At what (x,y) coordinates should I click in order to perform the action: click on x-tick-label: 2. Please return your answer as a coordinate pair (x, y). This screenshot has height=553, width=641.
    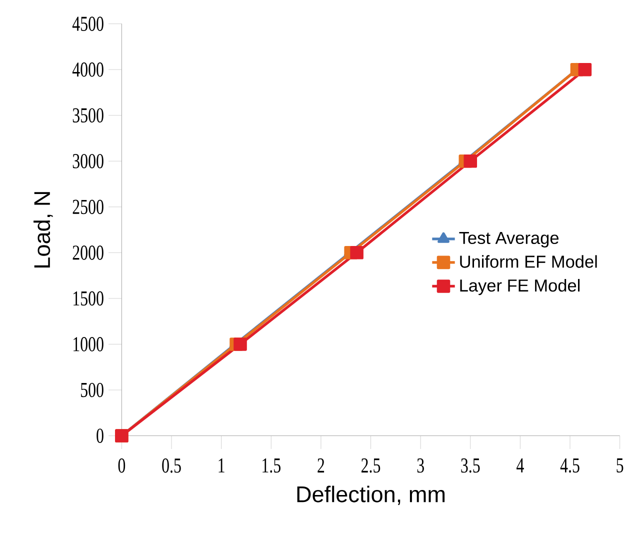
    Looking at the image, I should click on (321, 465).